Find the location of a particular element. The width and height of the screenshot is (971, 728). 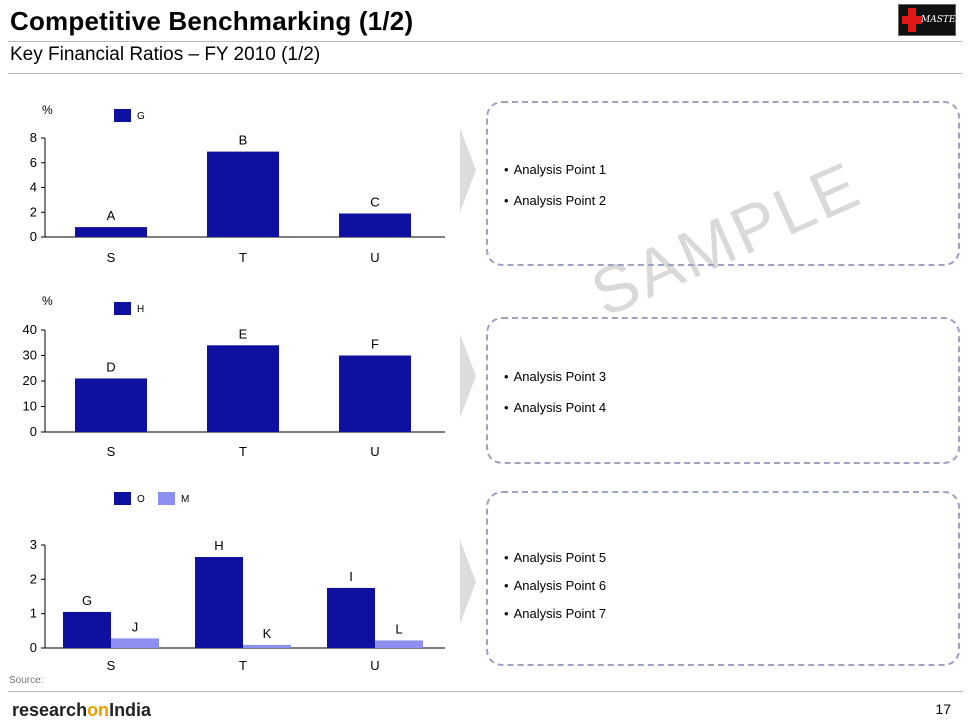

bar-label: F is located at coordinates (375, 344).